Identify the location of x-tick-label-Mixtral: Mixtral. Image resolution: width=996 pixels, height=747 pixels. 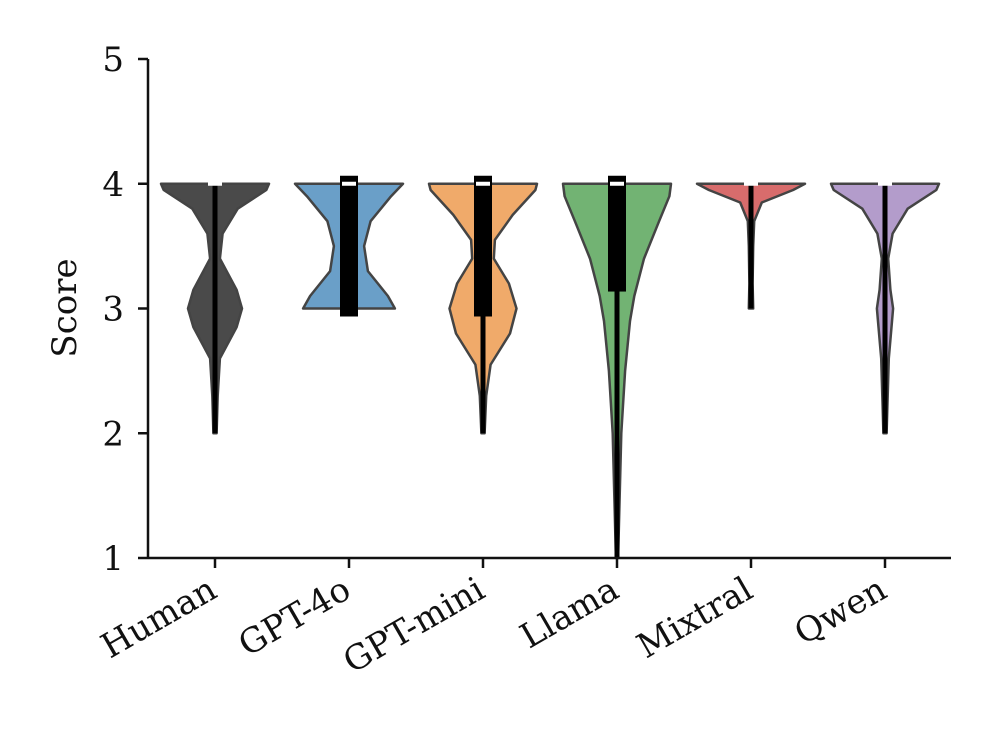
(694, 618).